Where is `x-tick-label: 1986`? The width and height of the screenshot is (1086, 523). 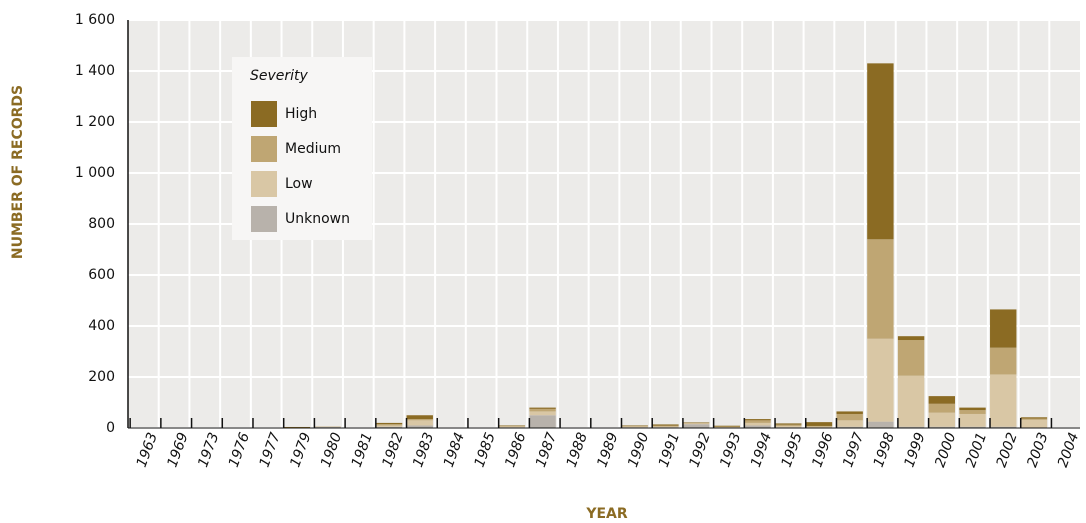 x-tick-label: 1986 is located at coordinates (515, 449).